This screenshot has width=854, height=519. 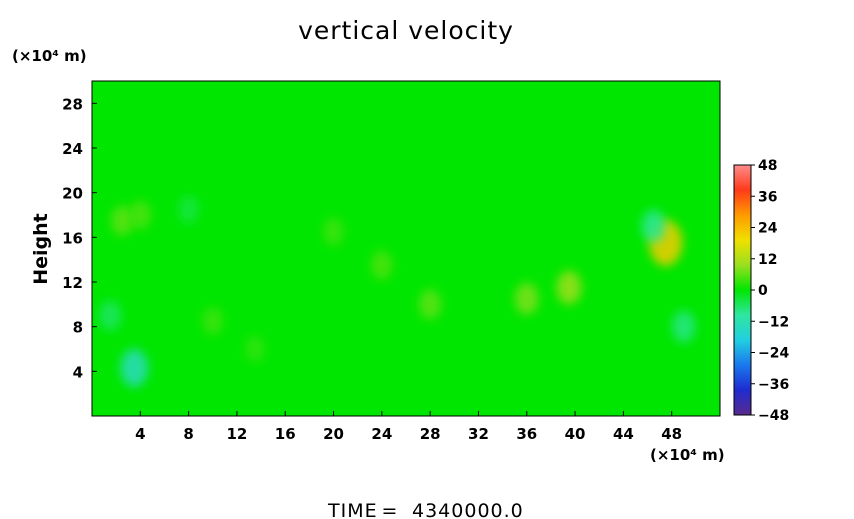 What do you see at coordinates (767, 197) in the screenshot?
I see `colorbar-tick-label-36: 36` at bounding box center [767, 197].